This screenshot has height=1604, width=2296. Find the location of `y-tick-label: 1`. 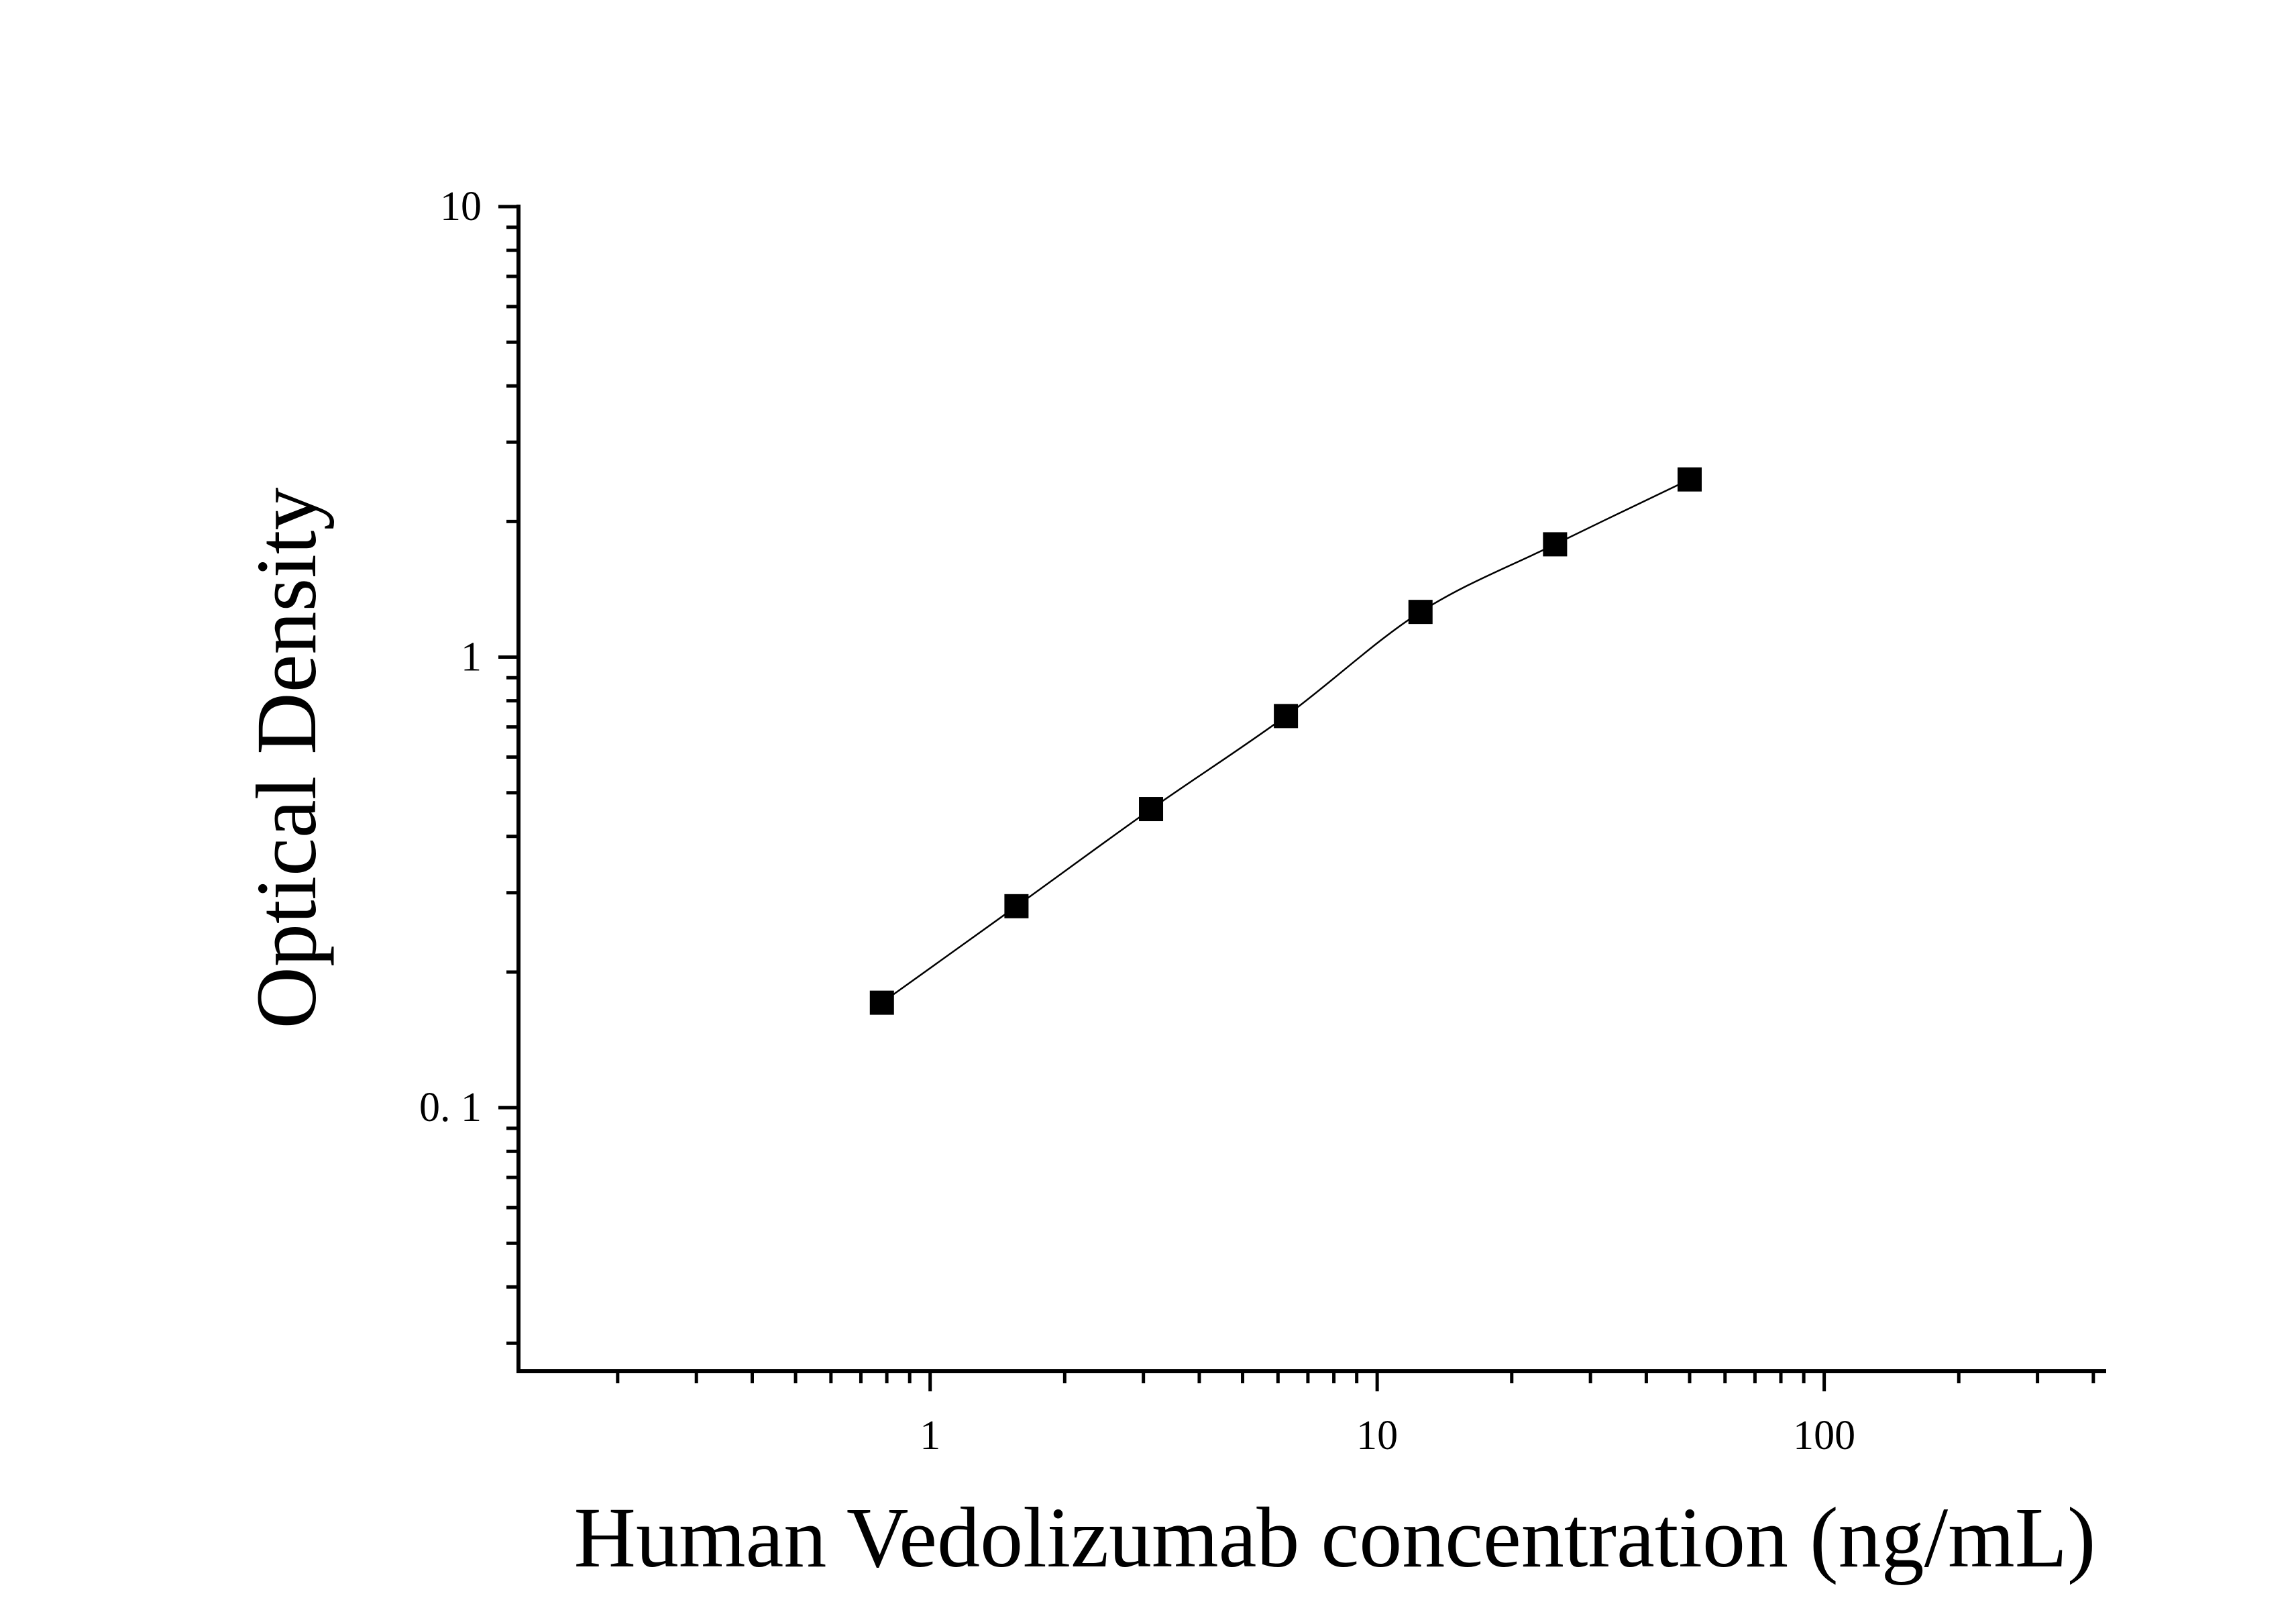

y-tick-label: 1 is located at coordinates (471, 657).